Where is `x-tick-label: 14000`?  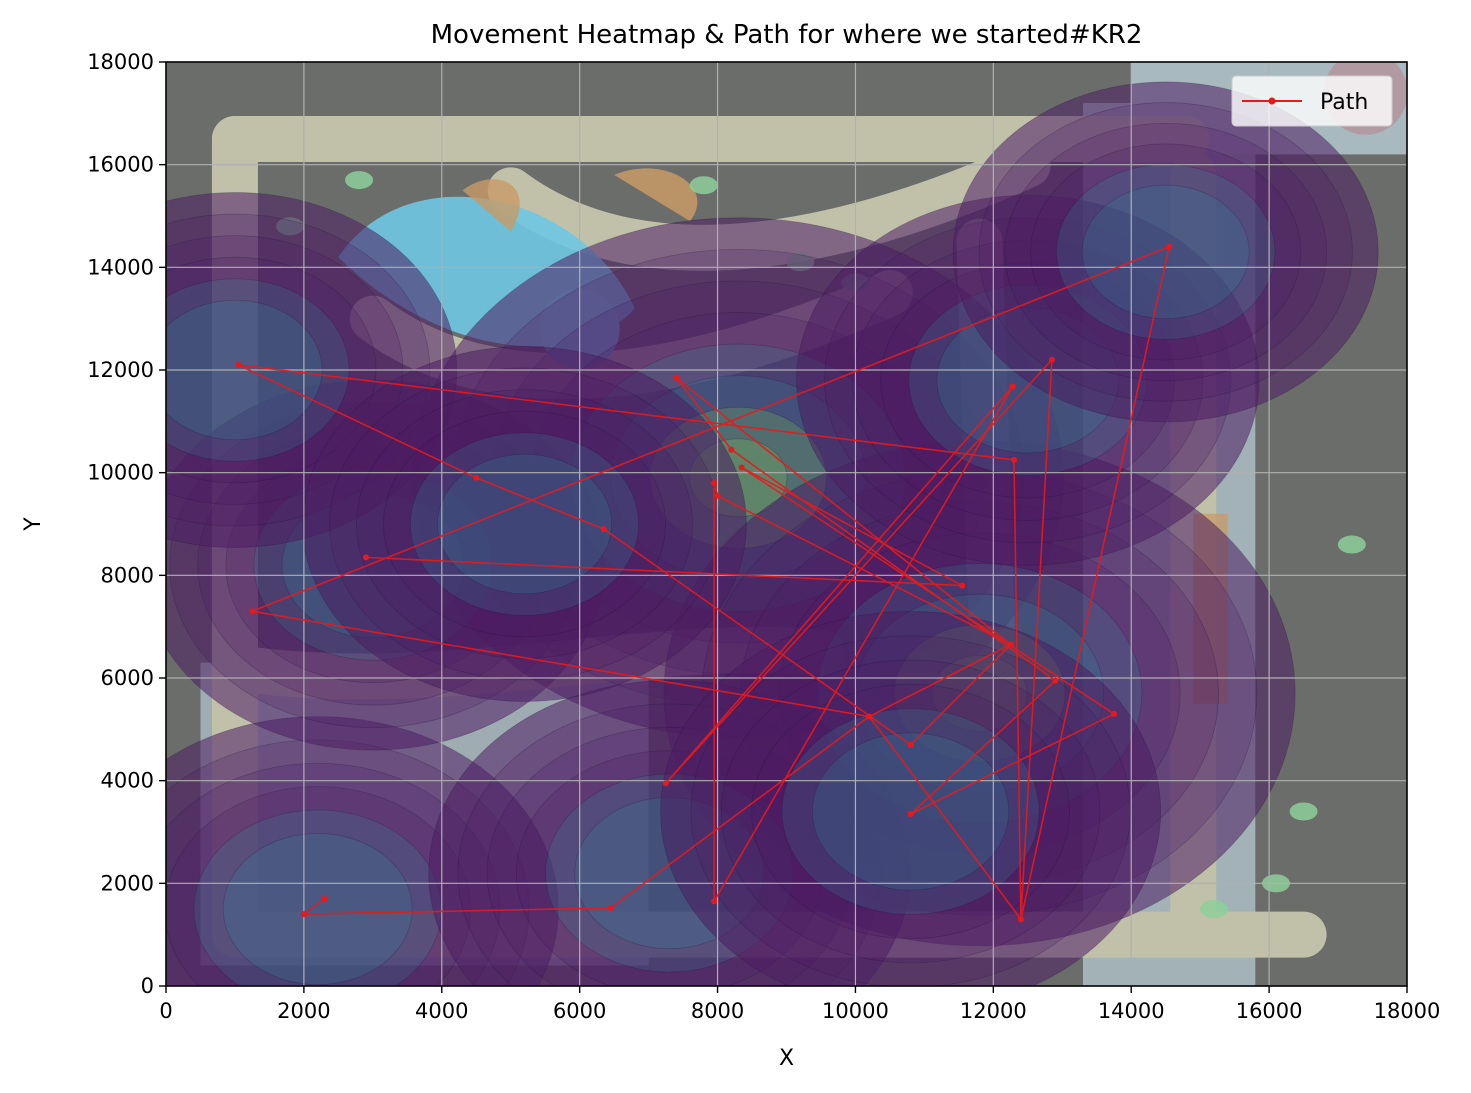
x-tick-label: 14000 is located at coordinates (1131, 1011).